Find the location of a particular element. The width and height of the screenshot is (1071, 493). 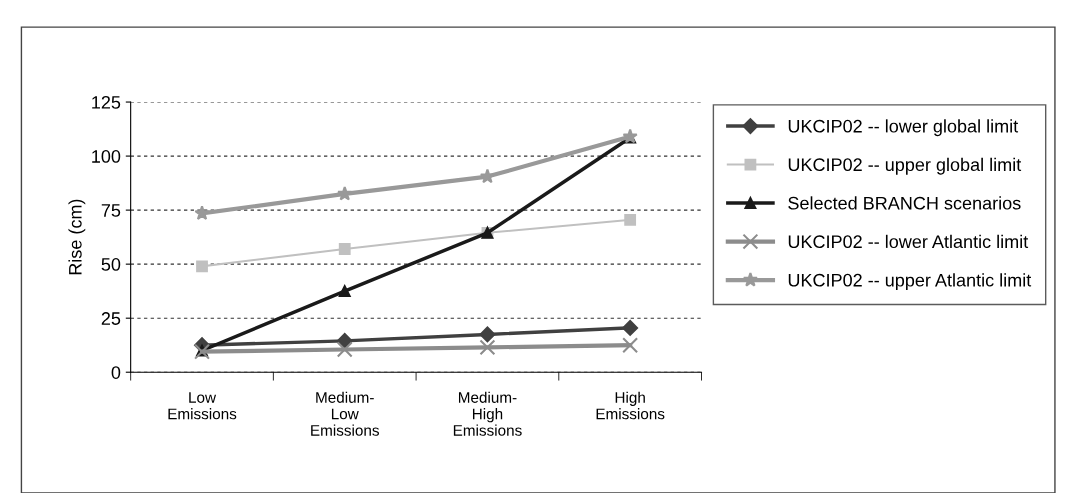

y-tick-label: 50 is located at coordinates (111, 264).